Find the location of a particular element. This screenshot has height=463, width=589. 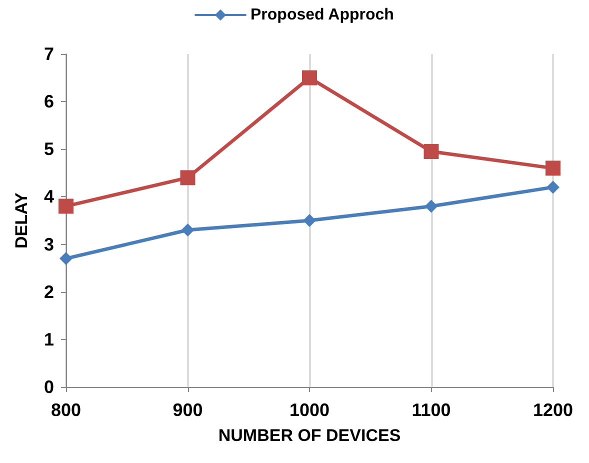

y-tick-label: 4 is located at coordinates (49, 196).